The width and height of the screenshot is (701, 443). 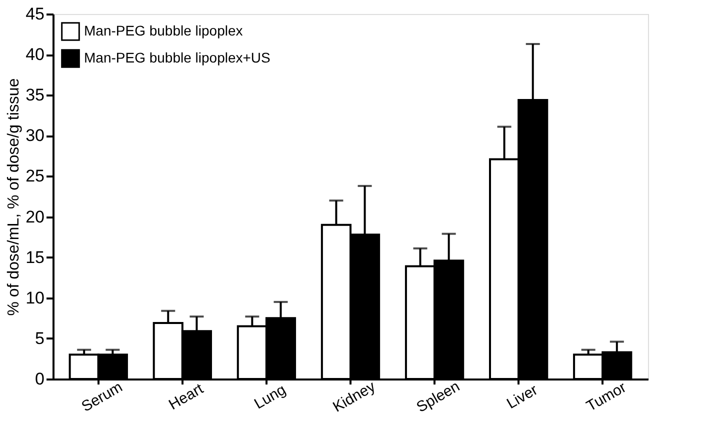 I want to click on y-tick-label: 15, so click(x=35, y=257).